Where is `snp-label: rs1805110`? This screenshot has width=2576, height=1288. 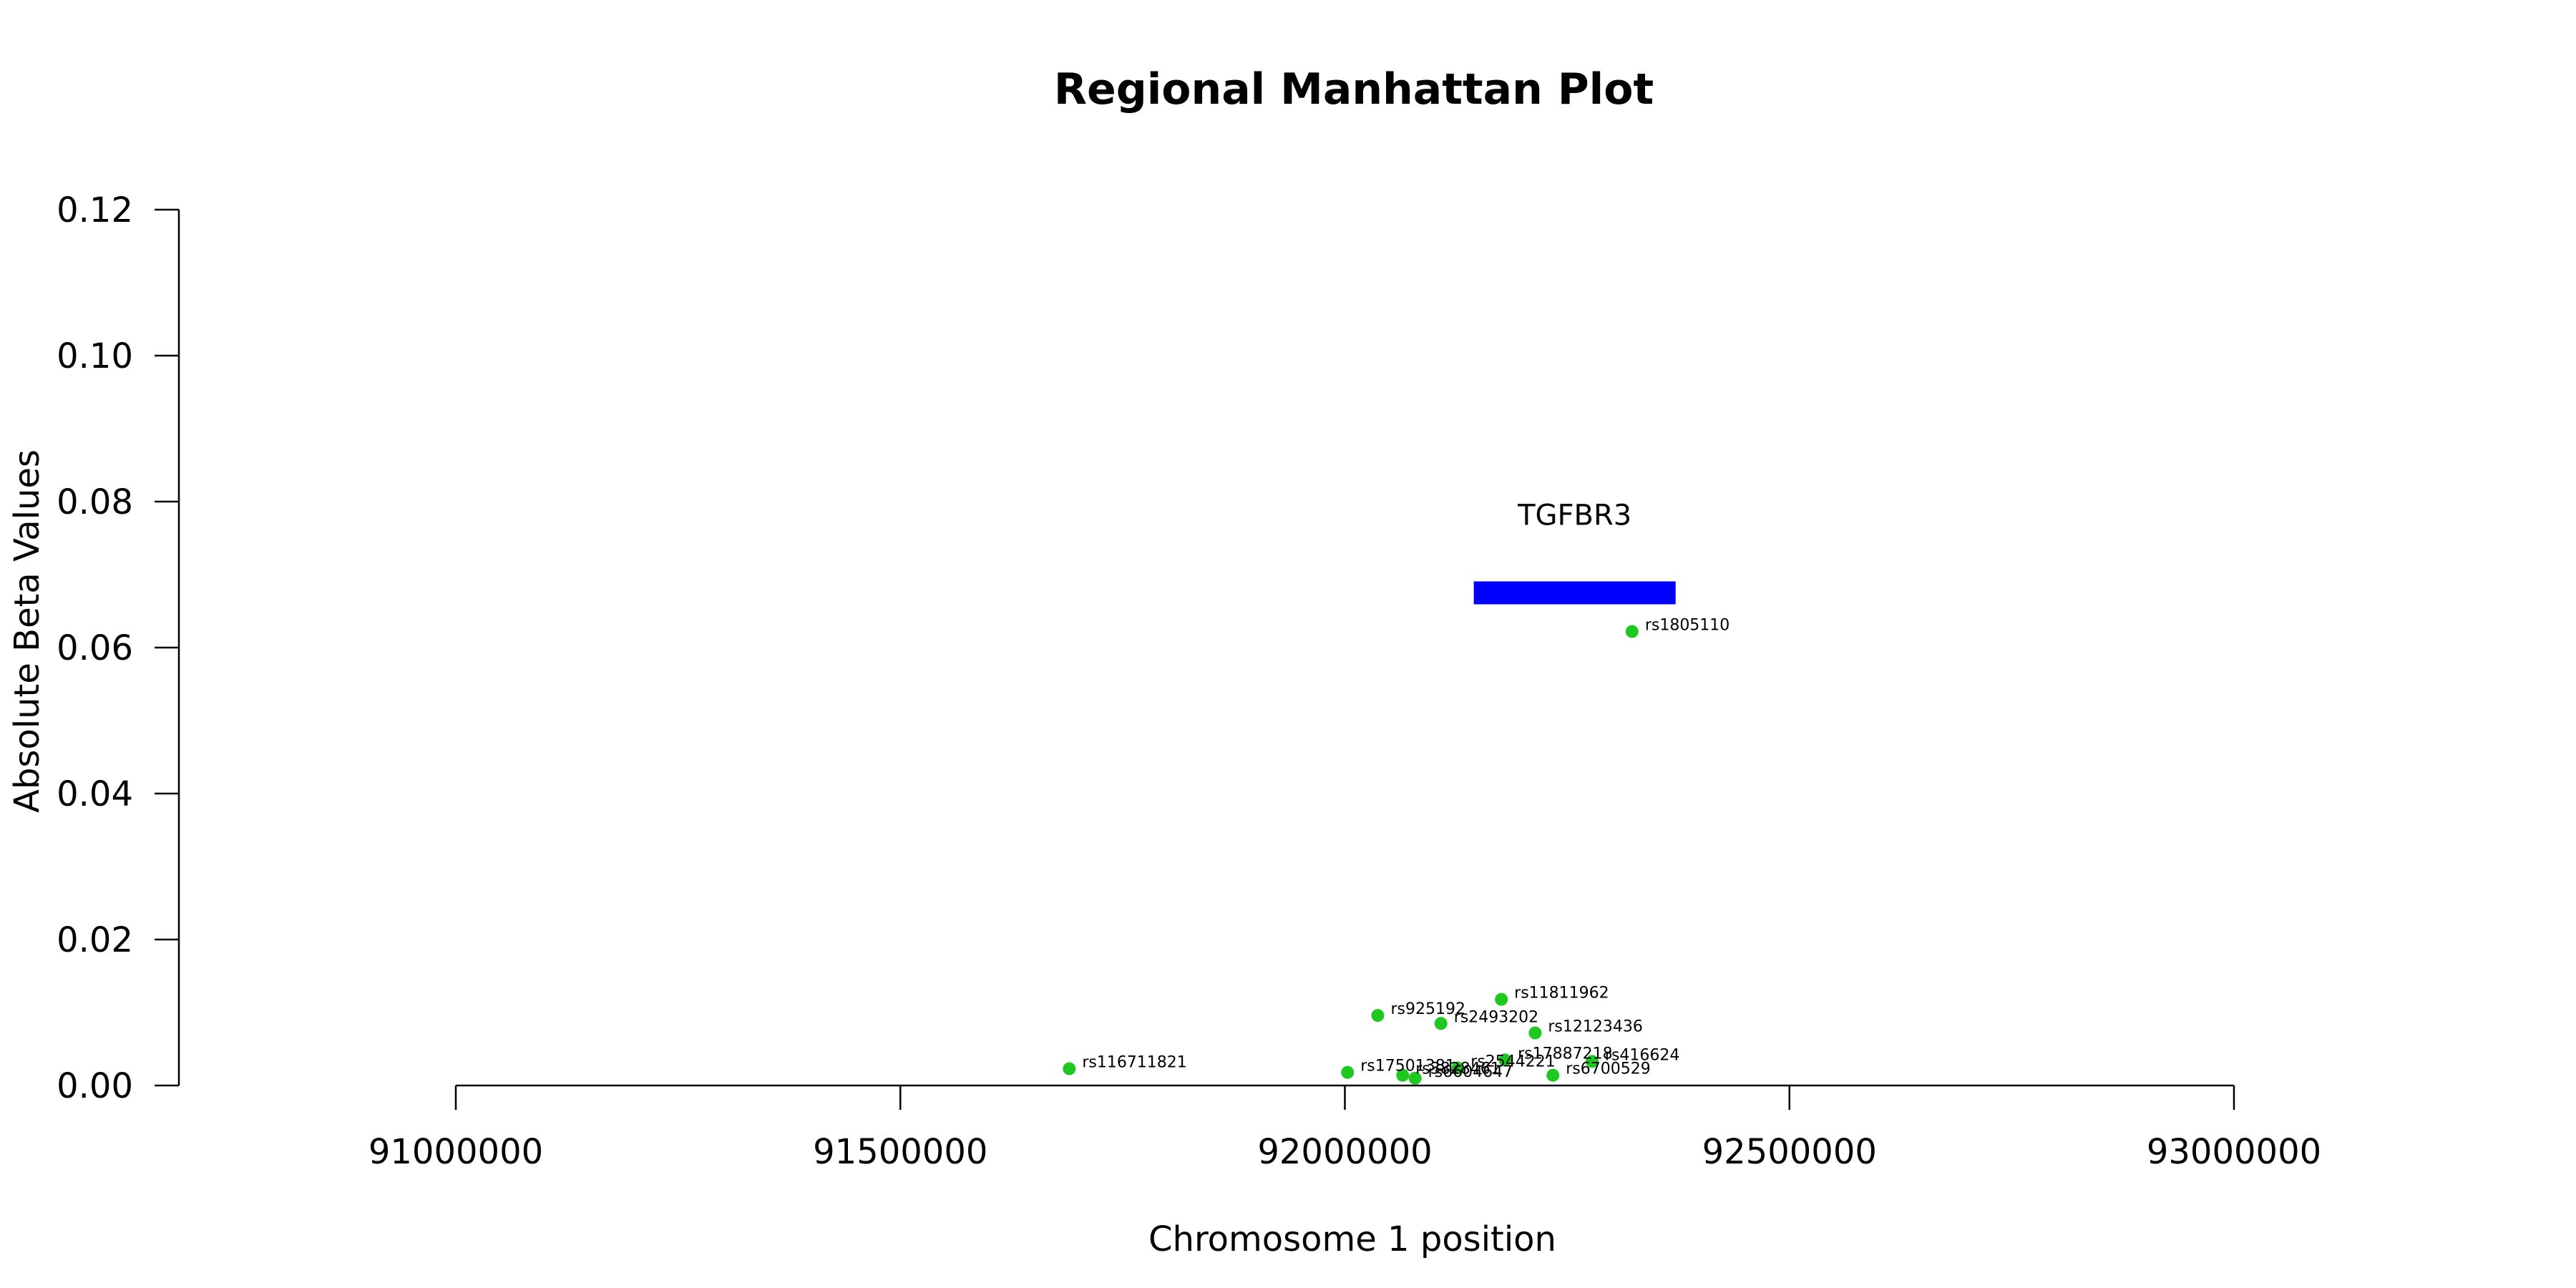
snp-label: rs1805110 is located at coordinates (1687, 626).